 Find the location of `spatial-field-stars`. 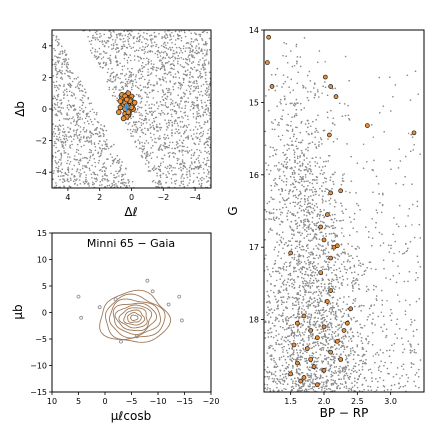

spatial-field-stars is located at coordinates (131, 109).